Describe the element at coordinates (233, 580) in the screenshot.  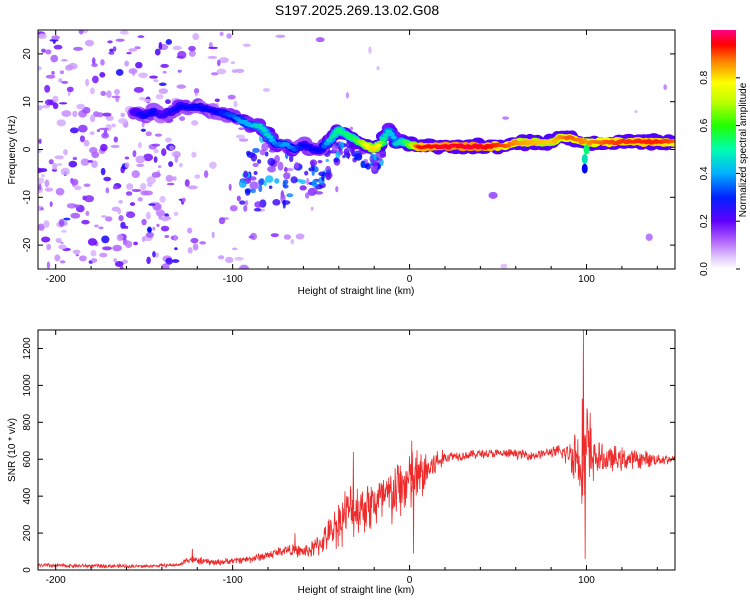
I see `snr-x-tick-label: -100` at that location.